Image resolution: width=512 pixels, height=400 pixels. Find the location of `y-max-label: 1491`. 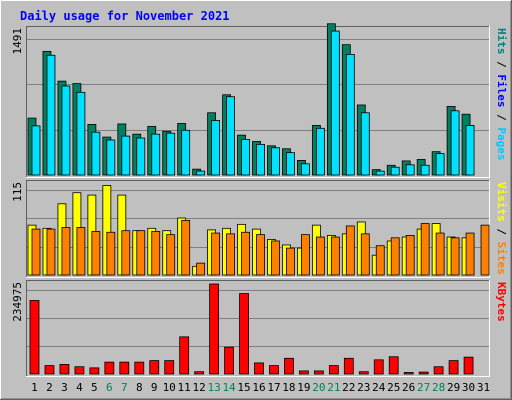

y-max-label: 1491 is located at coordinates (17, 41).